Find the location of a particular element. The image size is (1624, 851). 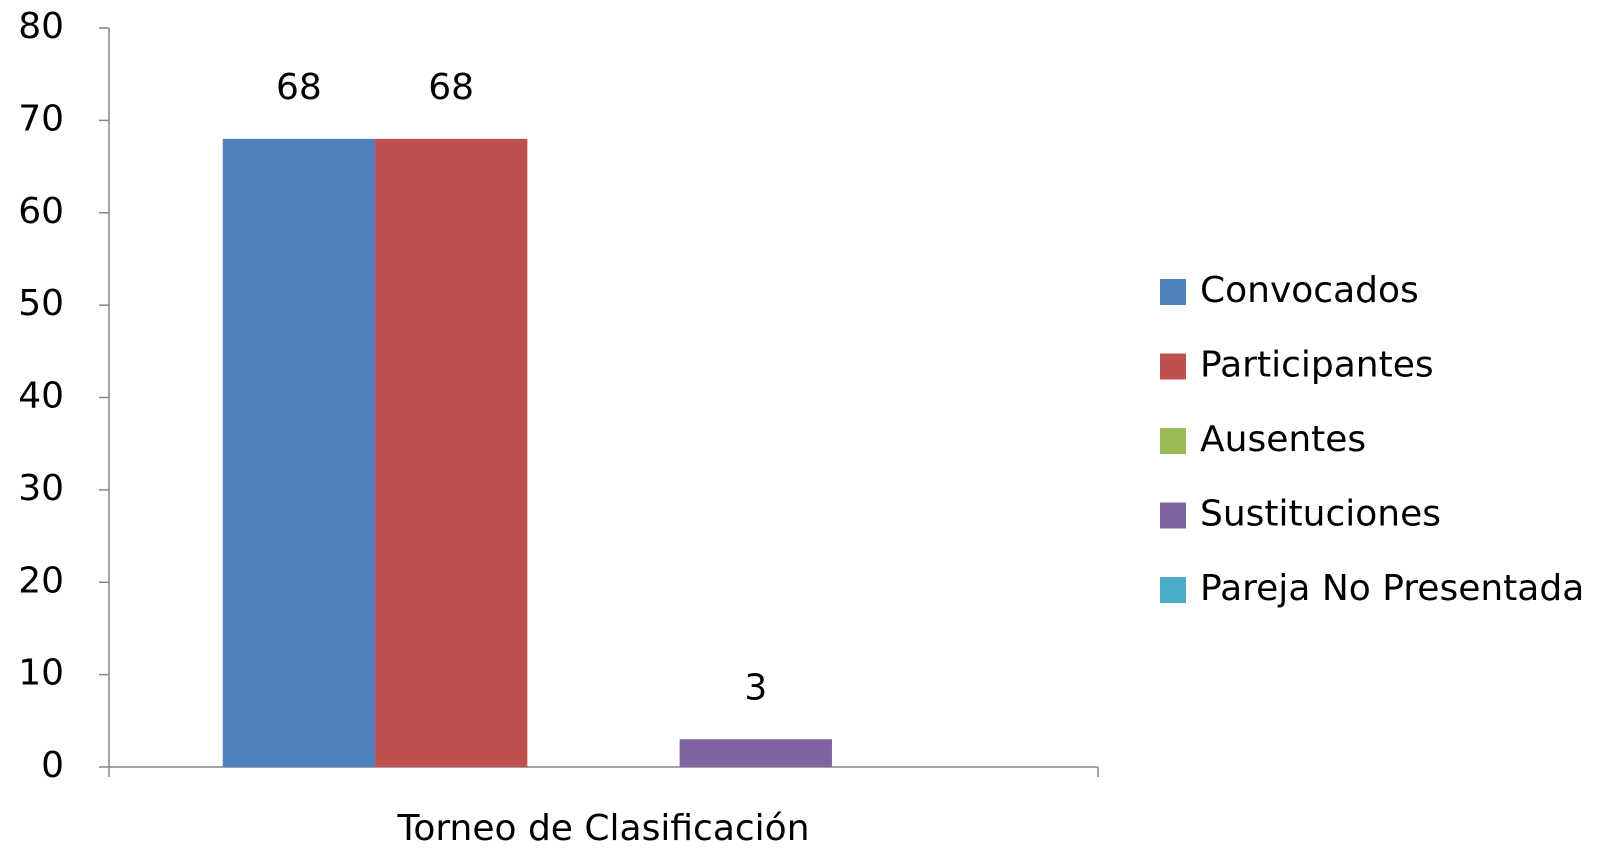

y-tick-label: 30 is located at coordinates (41, 488).